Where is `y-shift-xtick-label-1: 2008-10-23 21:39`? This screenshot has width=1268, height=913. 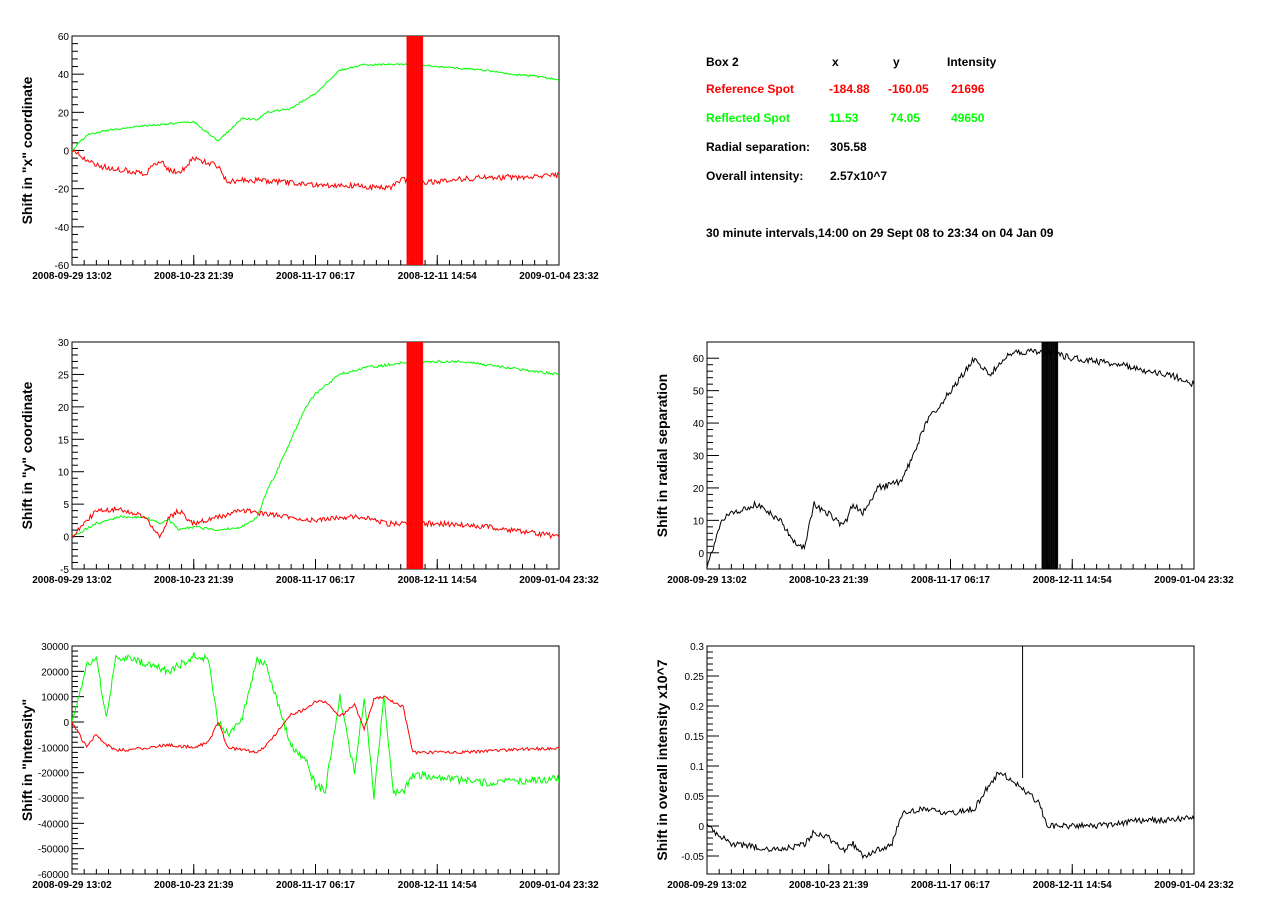 y-shift-xtick-label-1: 2008-10-23 21:39 is located at coordinates (194, 580).